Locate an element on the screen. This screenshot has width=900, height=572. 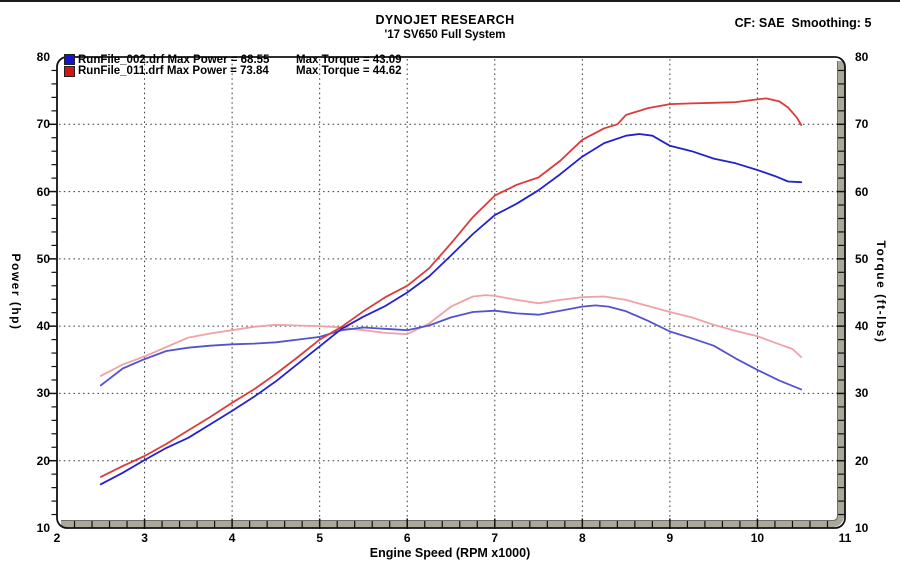
legend-run-011-torque-label: Max Torque = 44.62 is located at coordinates (349, 71).